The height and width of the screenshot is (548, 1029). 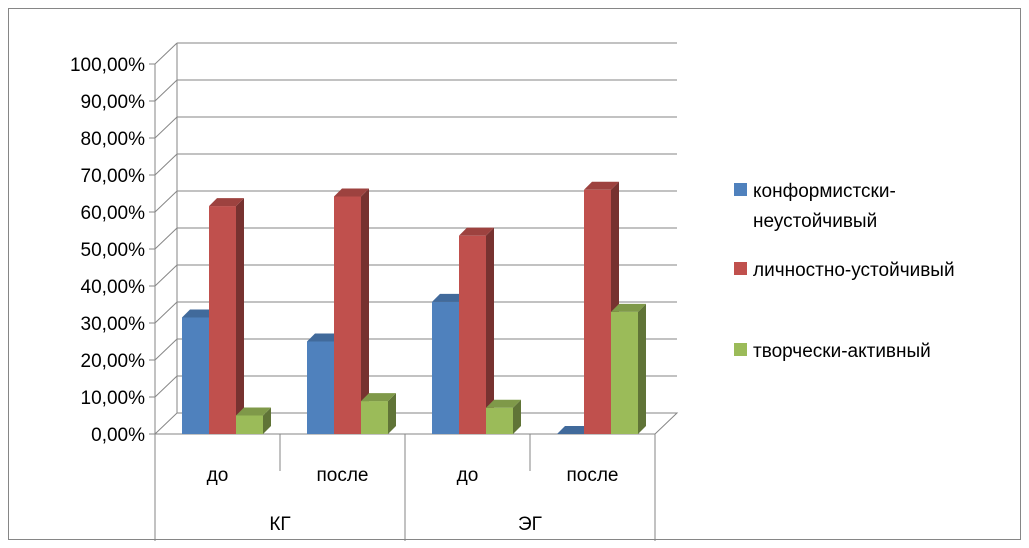 I want to click on y-tick-label: 80,00%, so click(x=113, y=139).